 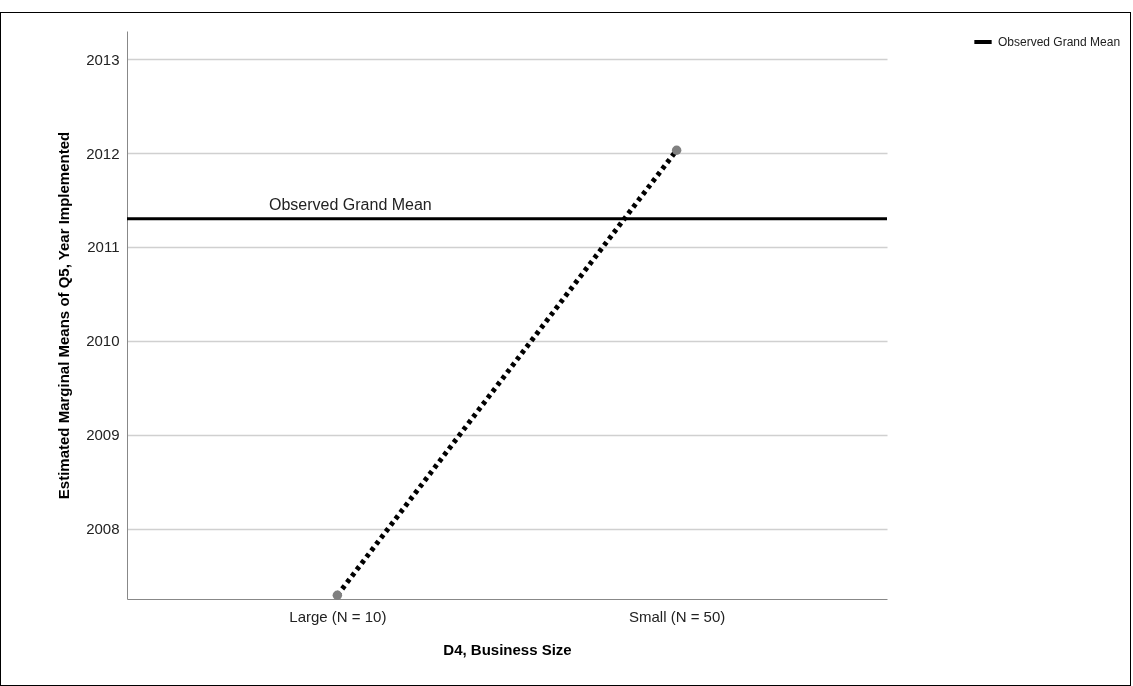 What do you see at coordinates (677, 616) in the screenshot?
I see `x-tick-label: Small (N = 50)` at bounding box center [677, 616].